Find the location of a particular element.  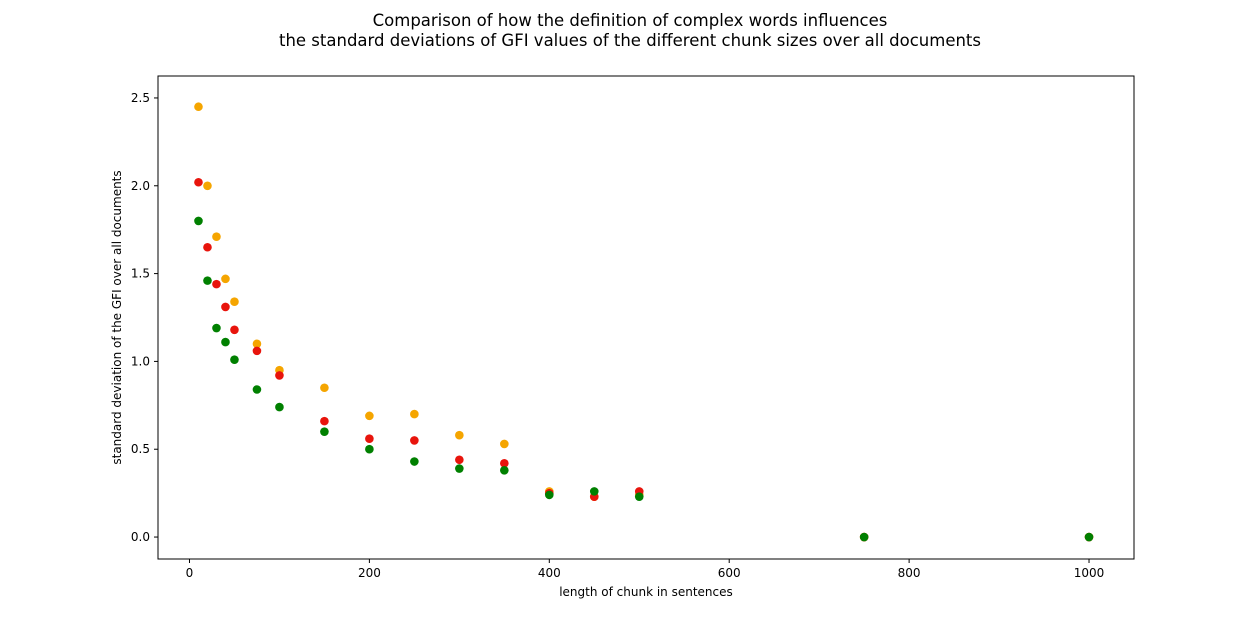

x-tick-label: 400 is located at coordinates (549, 573).